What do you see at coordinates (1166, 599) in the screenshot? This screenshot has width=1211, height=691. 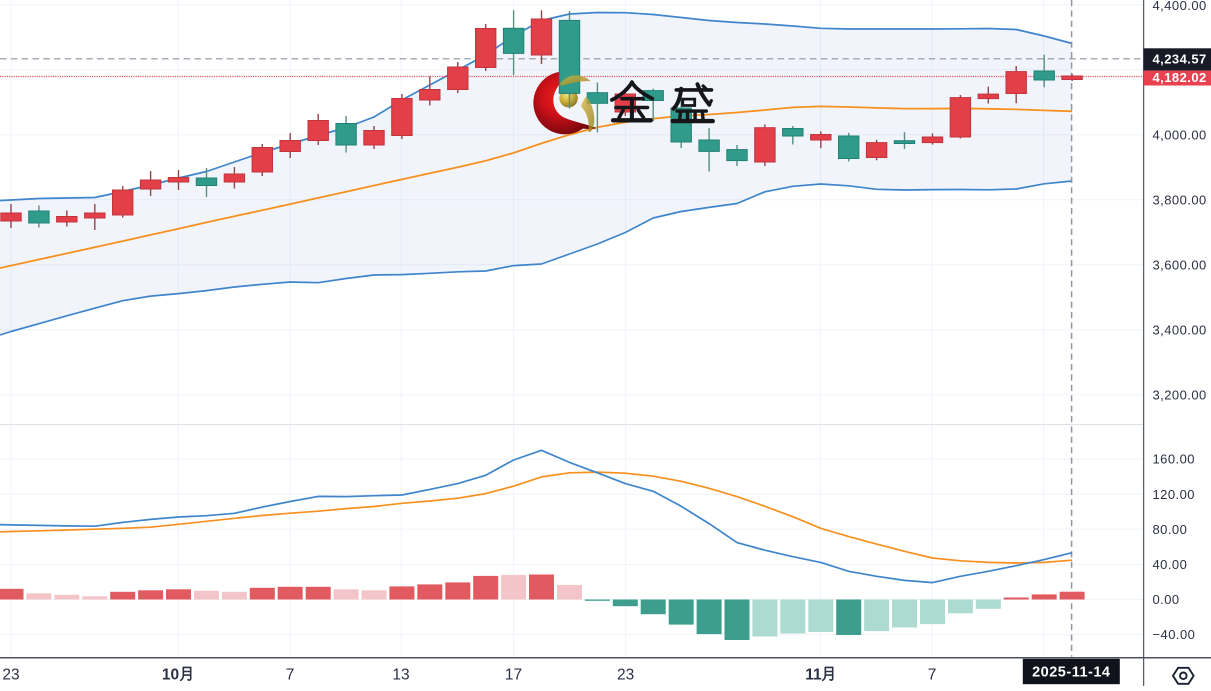 I see `svg-text: 0.00` at bounding box center [1166, 599].